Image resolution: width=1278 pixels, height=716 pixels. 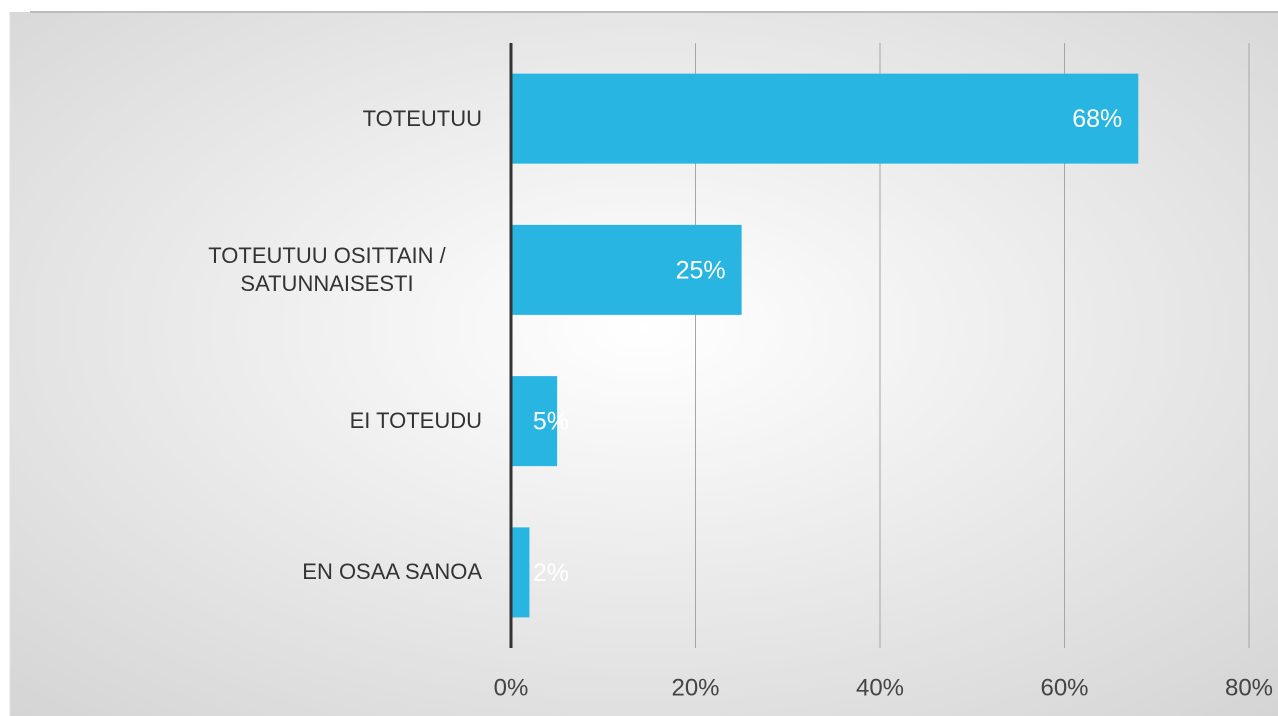 I want to click on x-tick-label: 80%, so click(x=1249, y=687).